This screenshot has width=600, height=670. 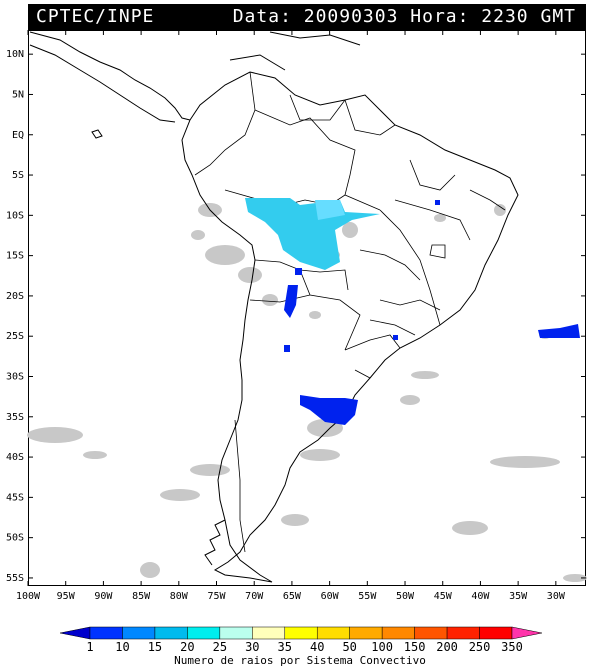 What do you see at coordinates (312, 234) in the screenshot?
I see `convective-system-cyan-north` at bounding box center [312, 234].